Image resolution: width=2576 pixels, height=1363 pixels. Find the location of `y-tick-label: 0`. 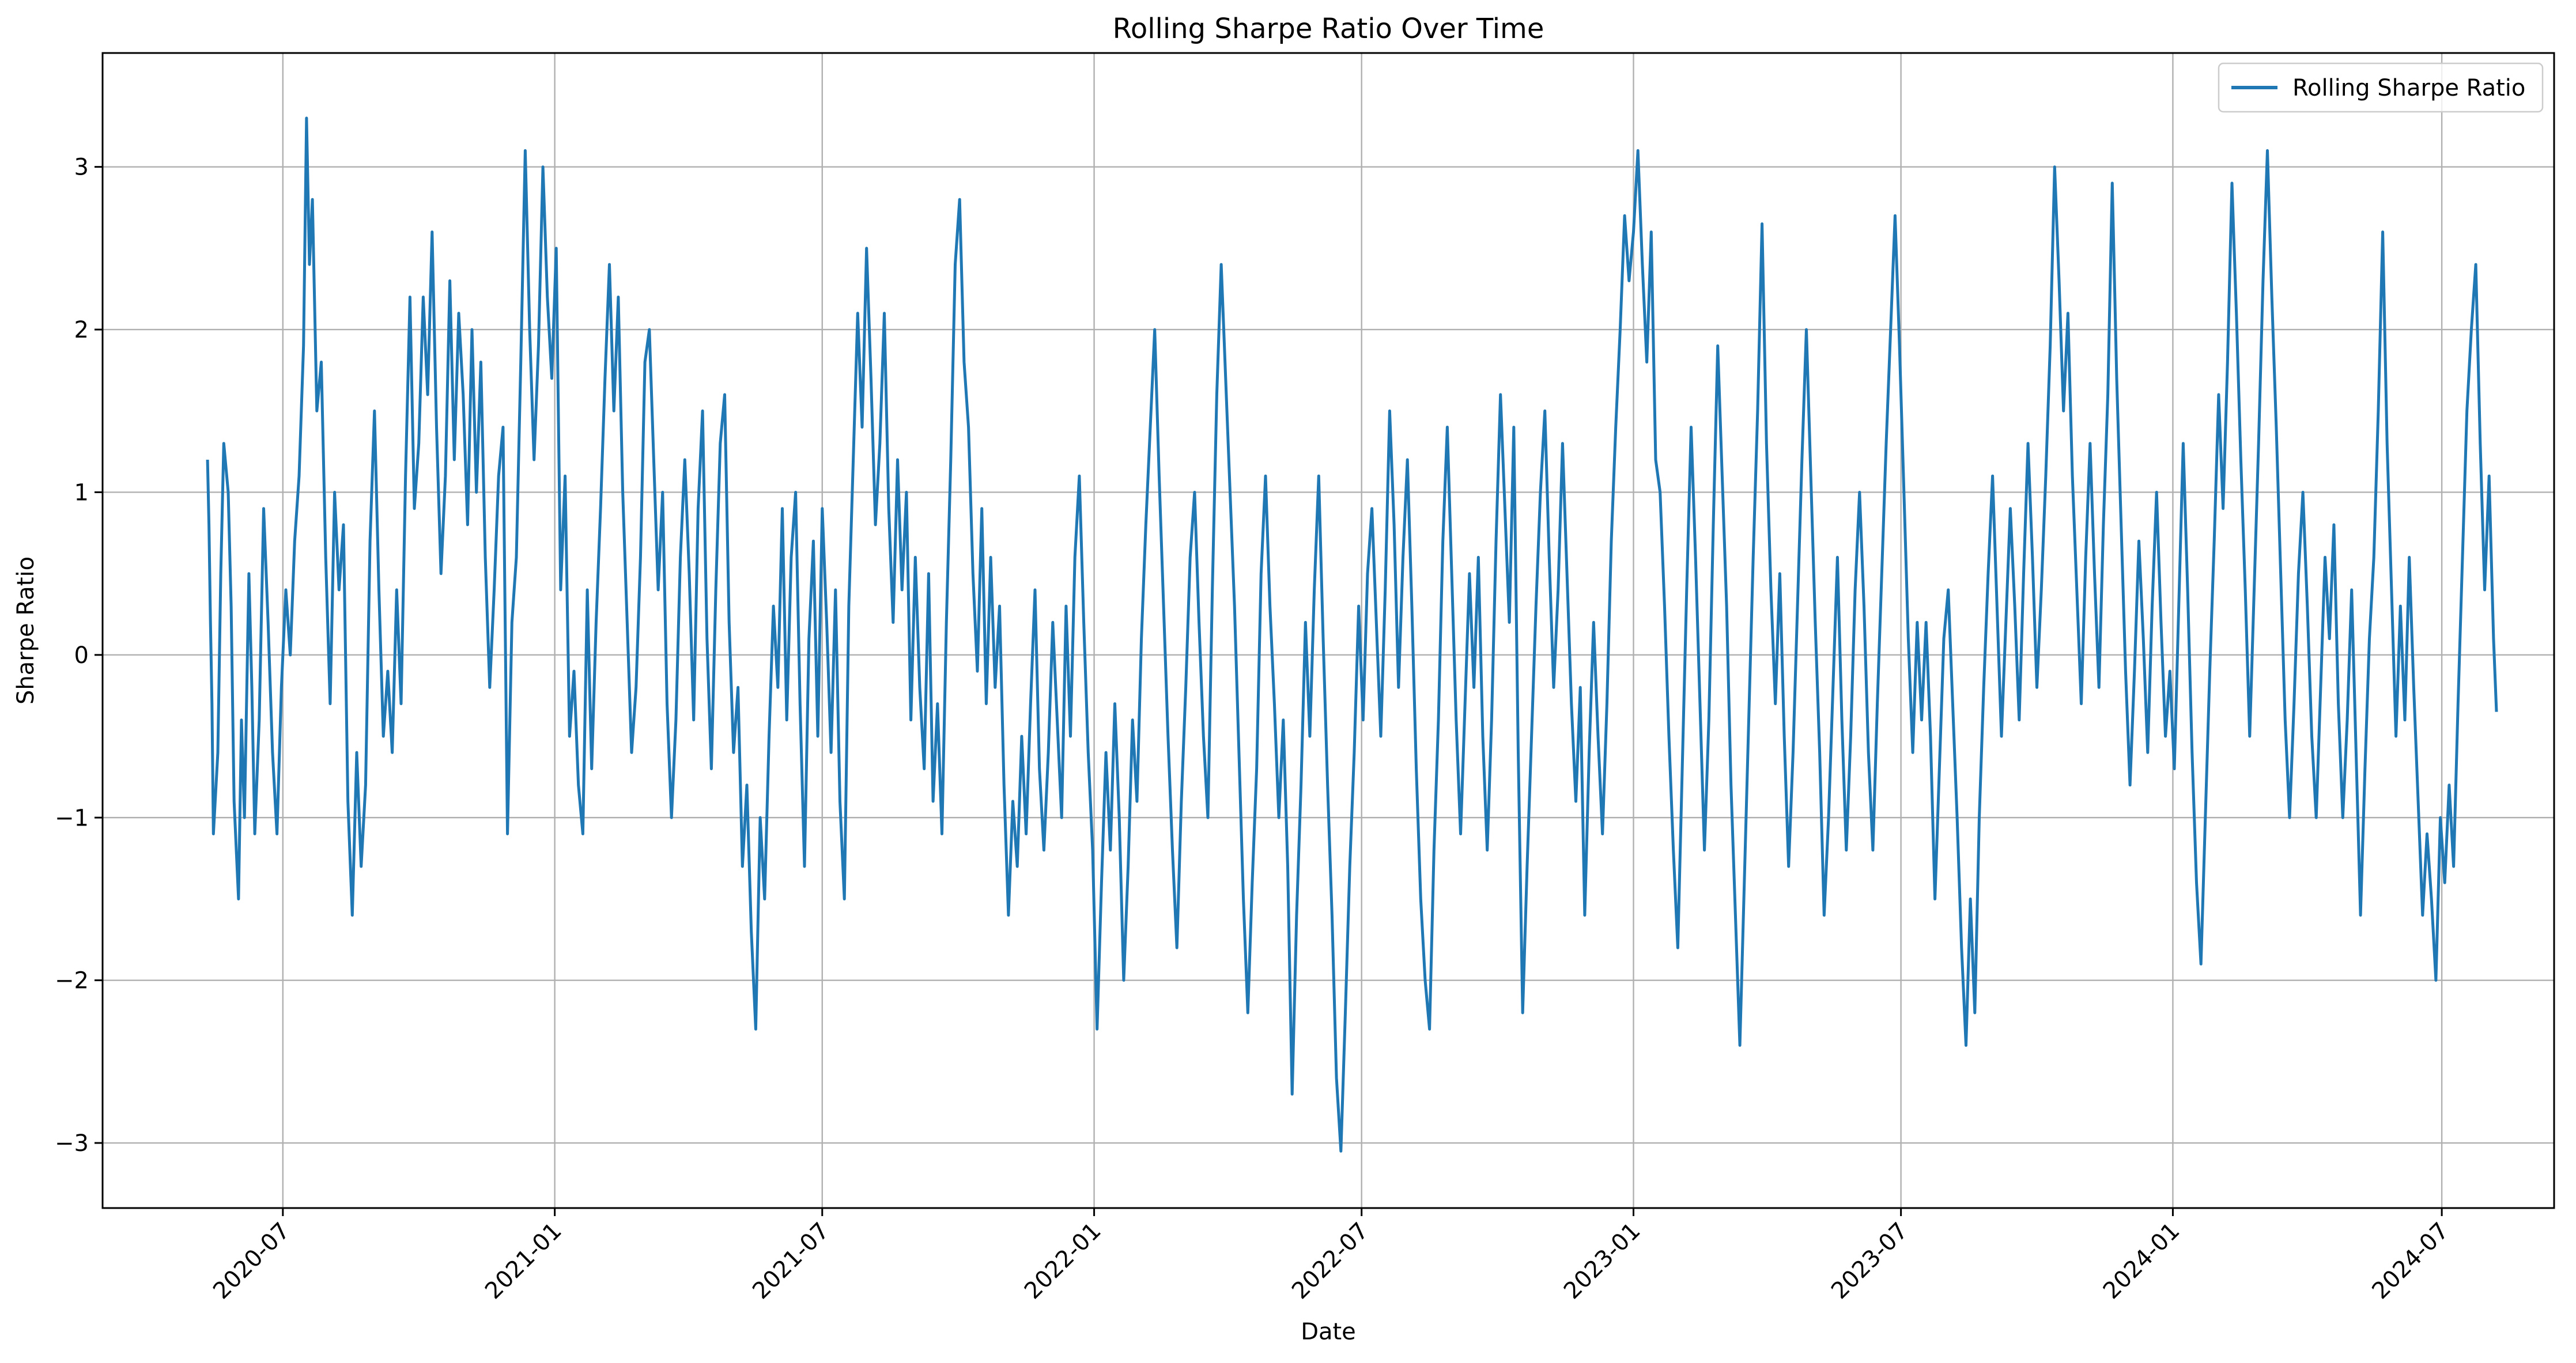

y-tick-label: 0 is located at coordinates (81, 655).